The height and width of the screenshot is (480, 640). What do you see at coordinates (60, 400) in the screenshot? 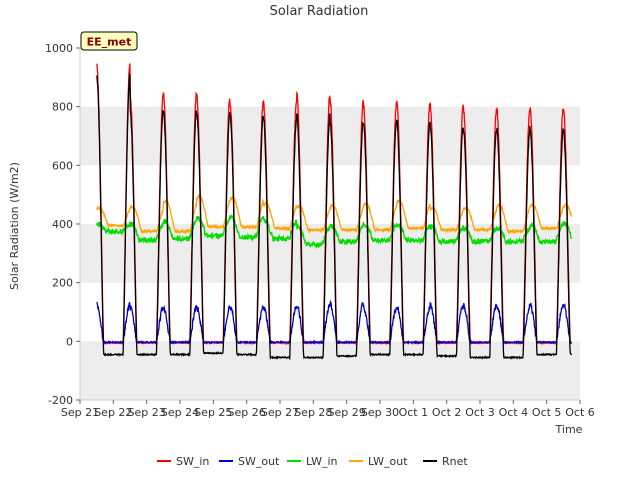
I see `y-tick-label: -200` at bounding box center [60, 400].